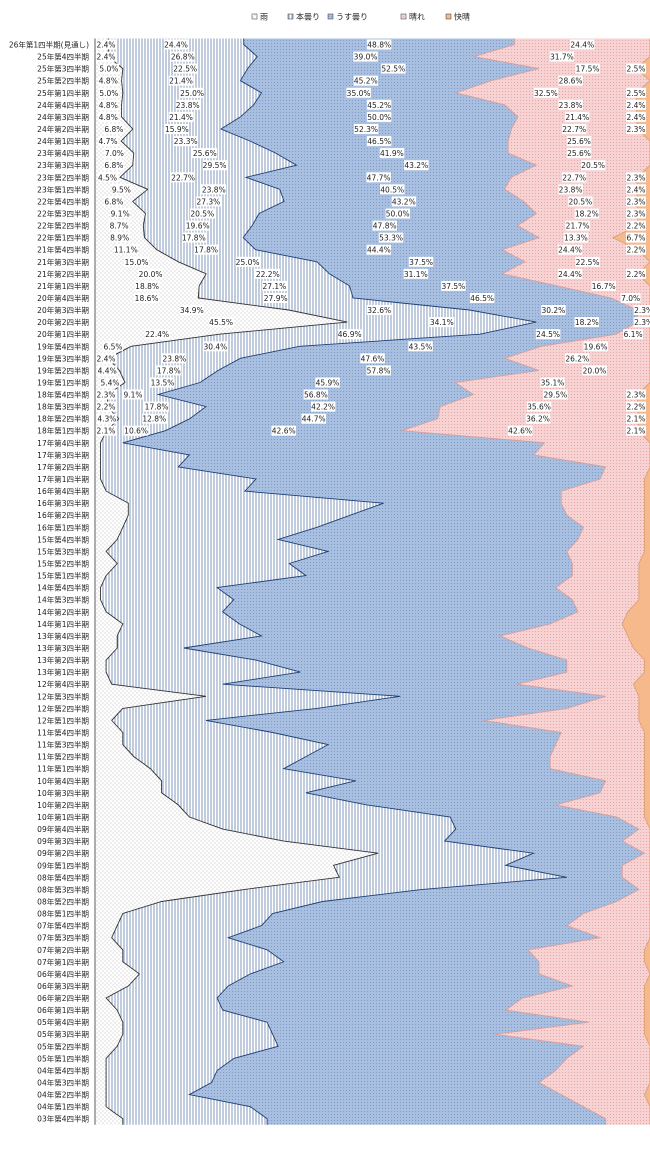 This screenshot has height=1158, width=650. What do you see at coordinates (63, 346) in the screenshot?
I see `category-label: 19年第4四半期` at bounding box center [63, 346].